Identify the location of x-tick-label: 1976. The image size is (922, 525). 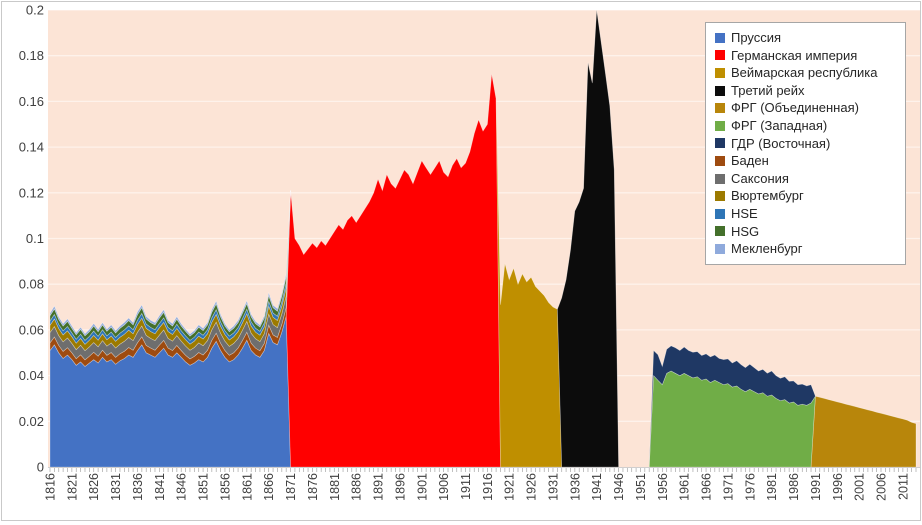
(750, 487).